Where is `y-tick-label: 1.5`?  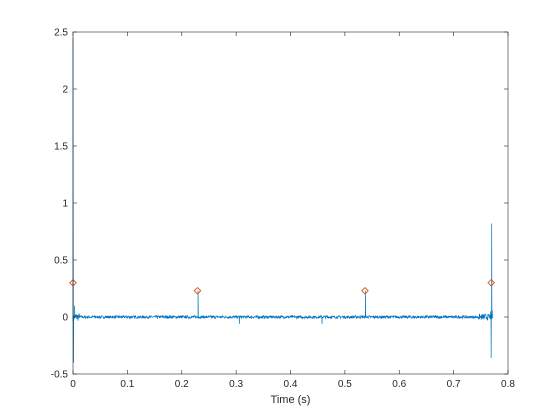 y-tick-label: 1.5 is located at coordinates (61, 147).